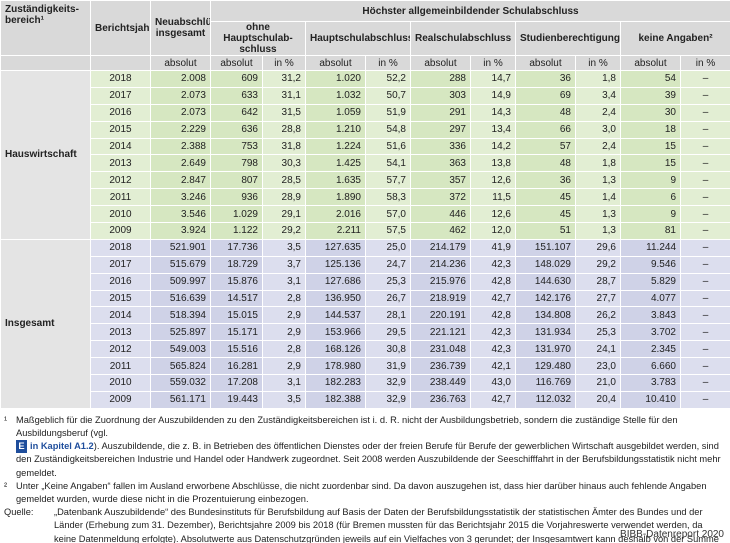  Describe the element at coordinates (180, 129) in the screenshot. I see `table-cell: 2.229` at that location.